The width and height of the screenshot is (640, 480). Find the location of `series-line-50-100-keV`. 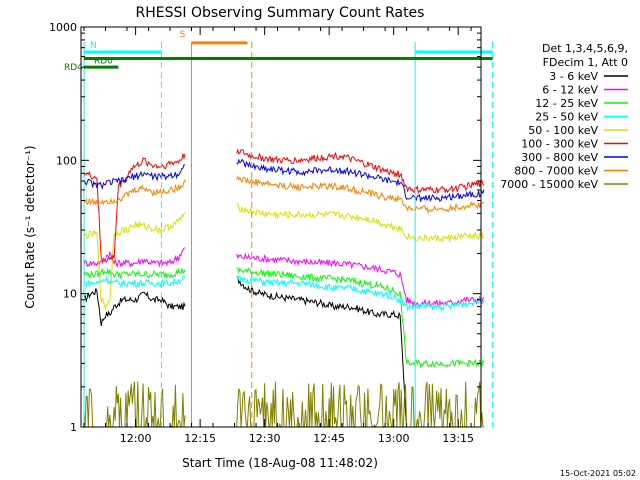

series-line-50-100-keV is located at coordinates (284, 256).